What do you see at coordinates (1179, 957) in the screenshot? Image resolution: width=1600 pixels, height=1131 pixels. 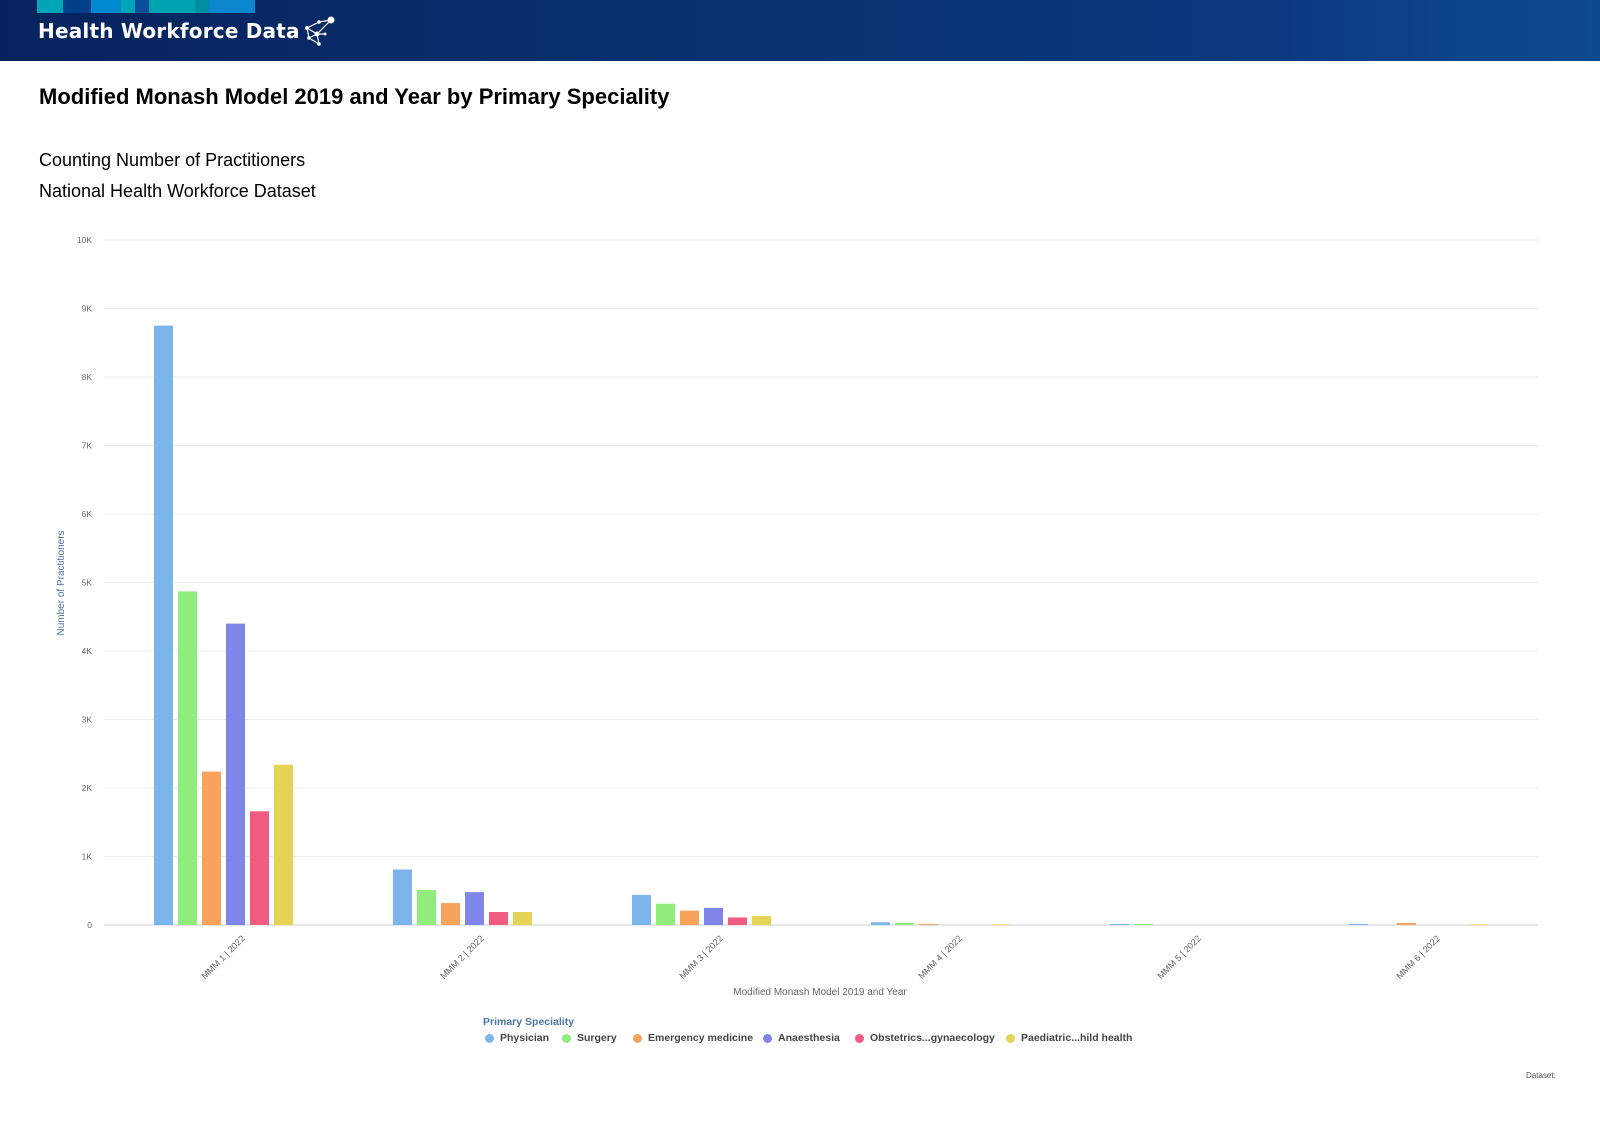 I see `x-tick-label: MMM 5 | 2022` at bounding box center [1179, 957].